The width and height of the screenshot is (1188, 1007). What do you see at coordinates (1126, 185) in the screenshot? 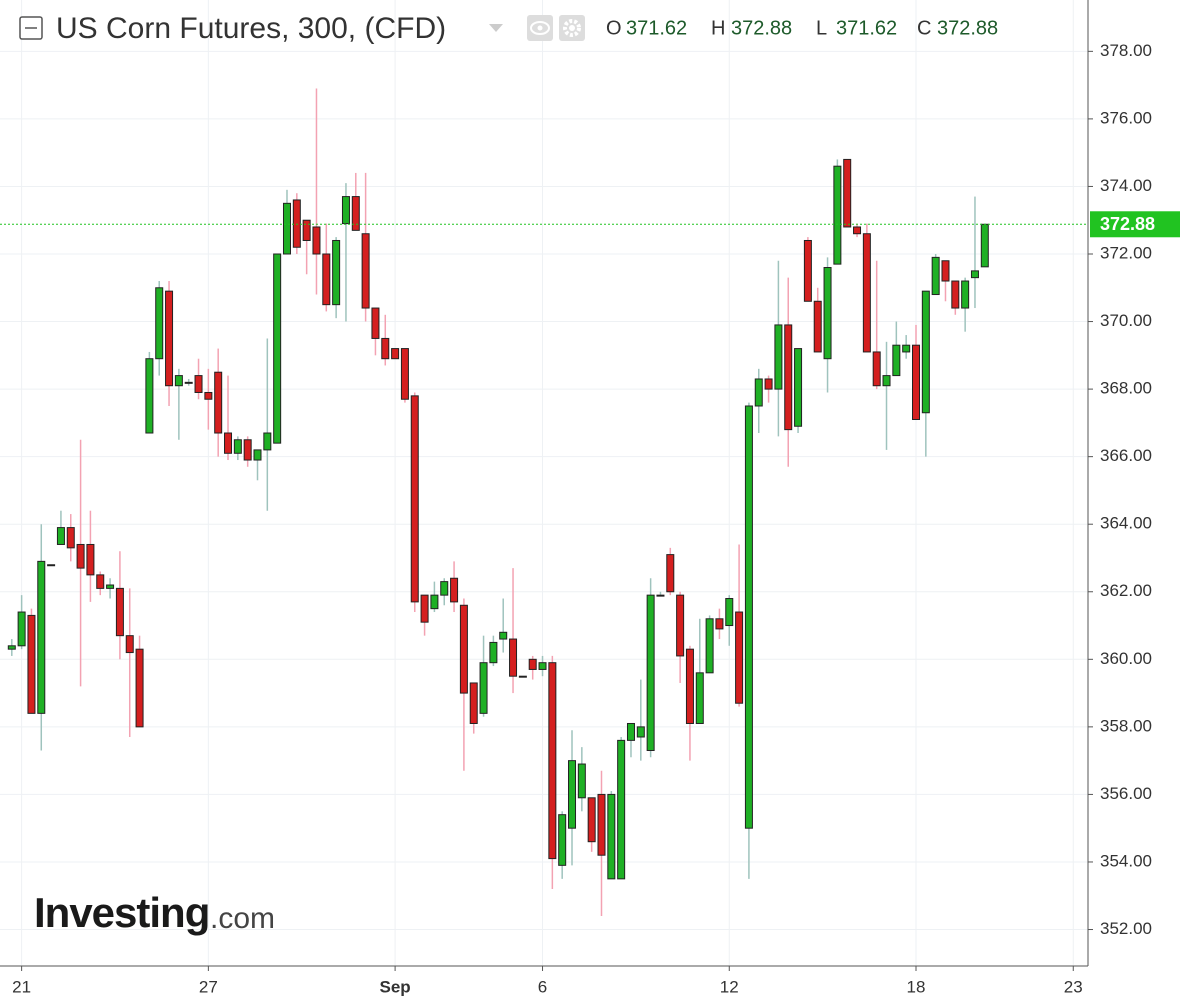
I see `y-tick-label: 374.00` at bounding box center [1126, 185].